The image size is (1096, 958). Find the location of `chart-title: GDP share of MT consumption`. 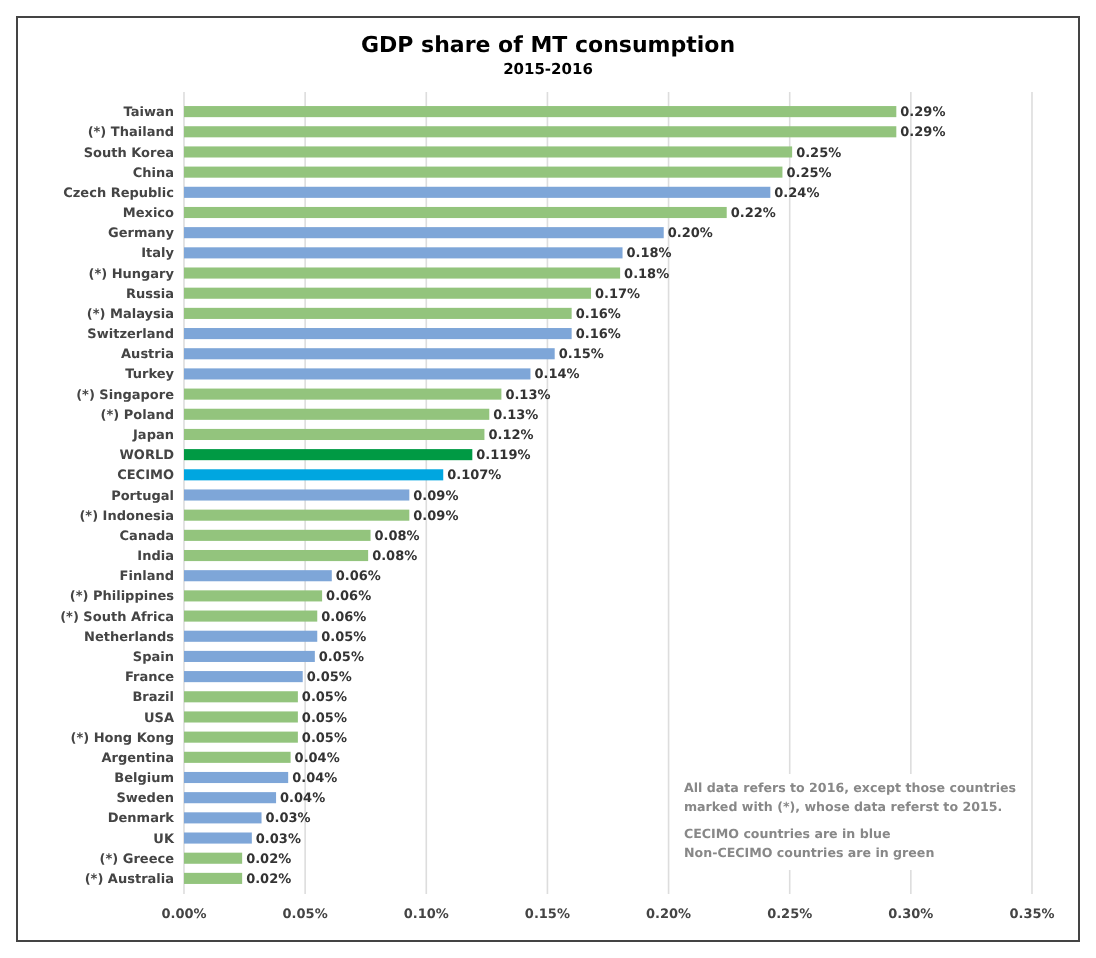

chart-title: GDP share of MT consumption is located at coordinates (548, 45).